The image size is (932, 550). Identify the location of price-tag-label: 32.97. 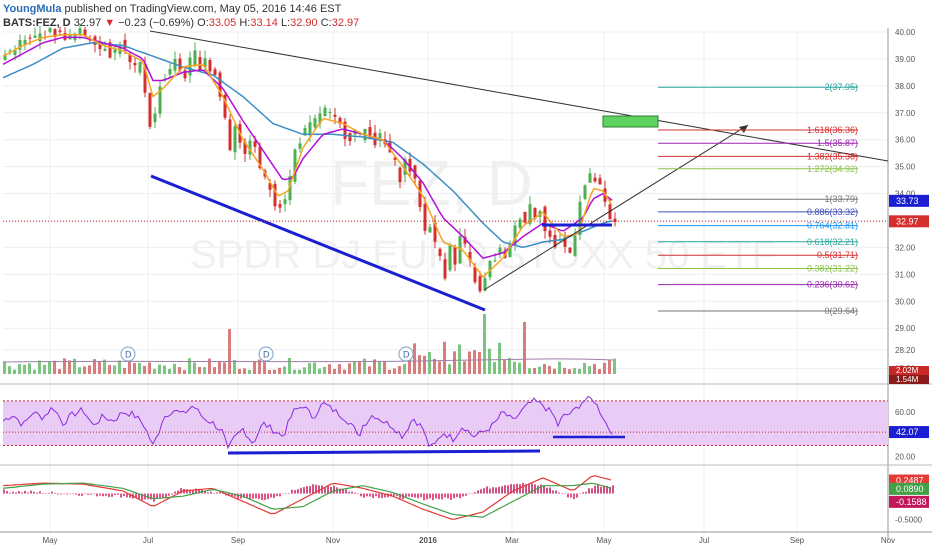
(907, 221).